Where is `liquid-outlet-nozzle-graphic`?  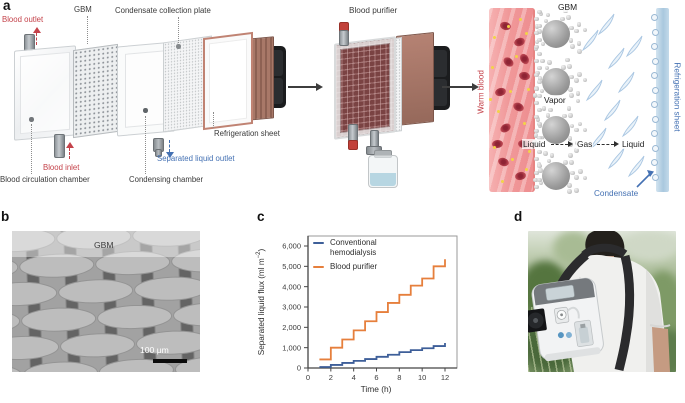
liquid-outlet-nozzle-graphic is located at coordinates (158, 153).